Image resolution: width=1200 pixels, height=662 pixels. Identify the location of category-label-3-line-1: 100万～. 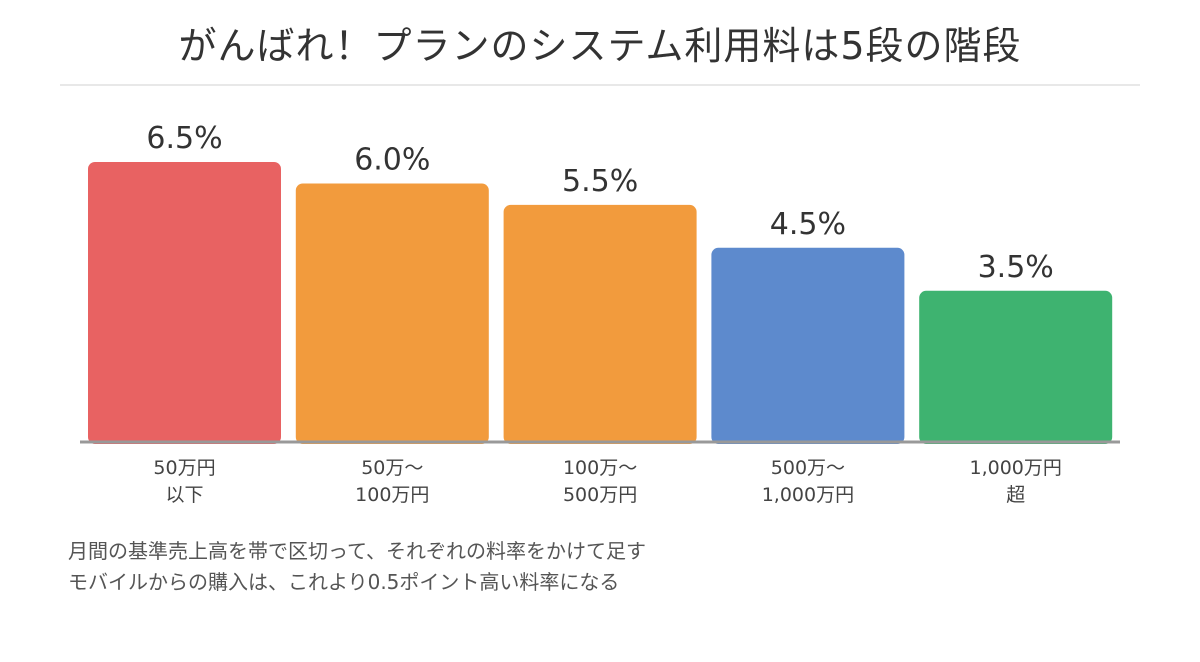
(600, 468).